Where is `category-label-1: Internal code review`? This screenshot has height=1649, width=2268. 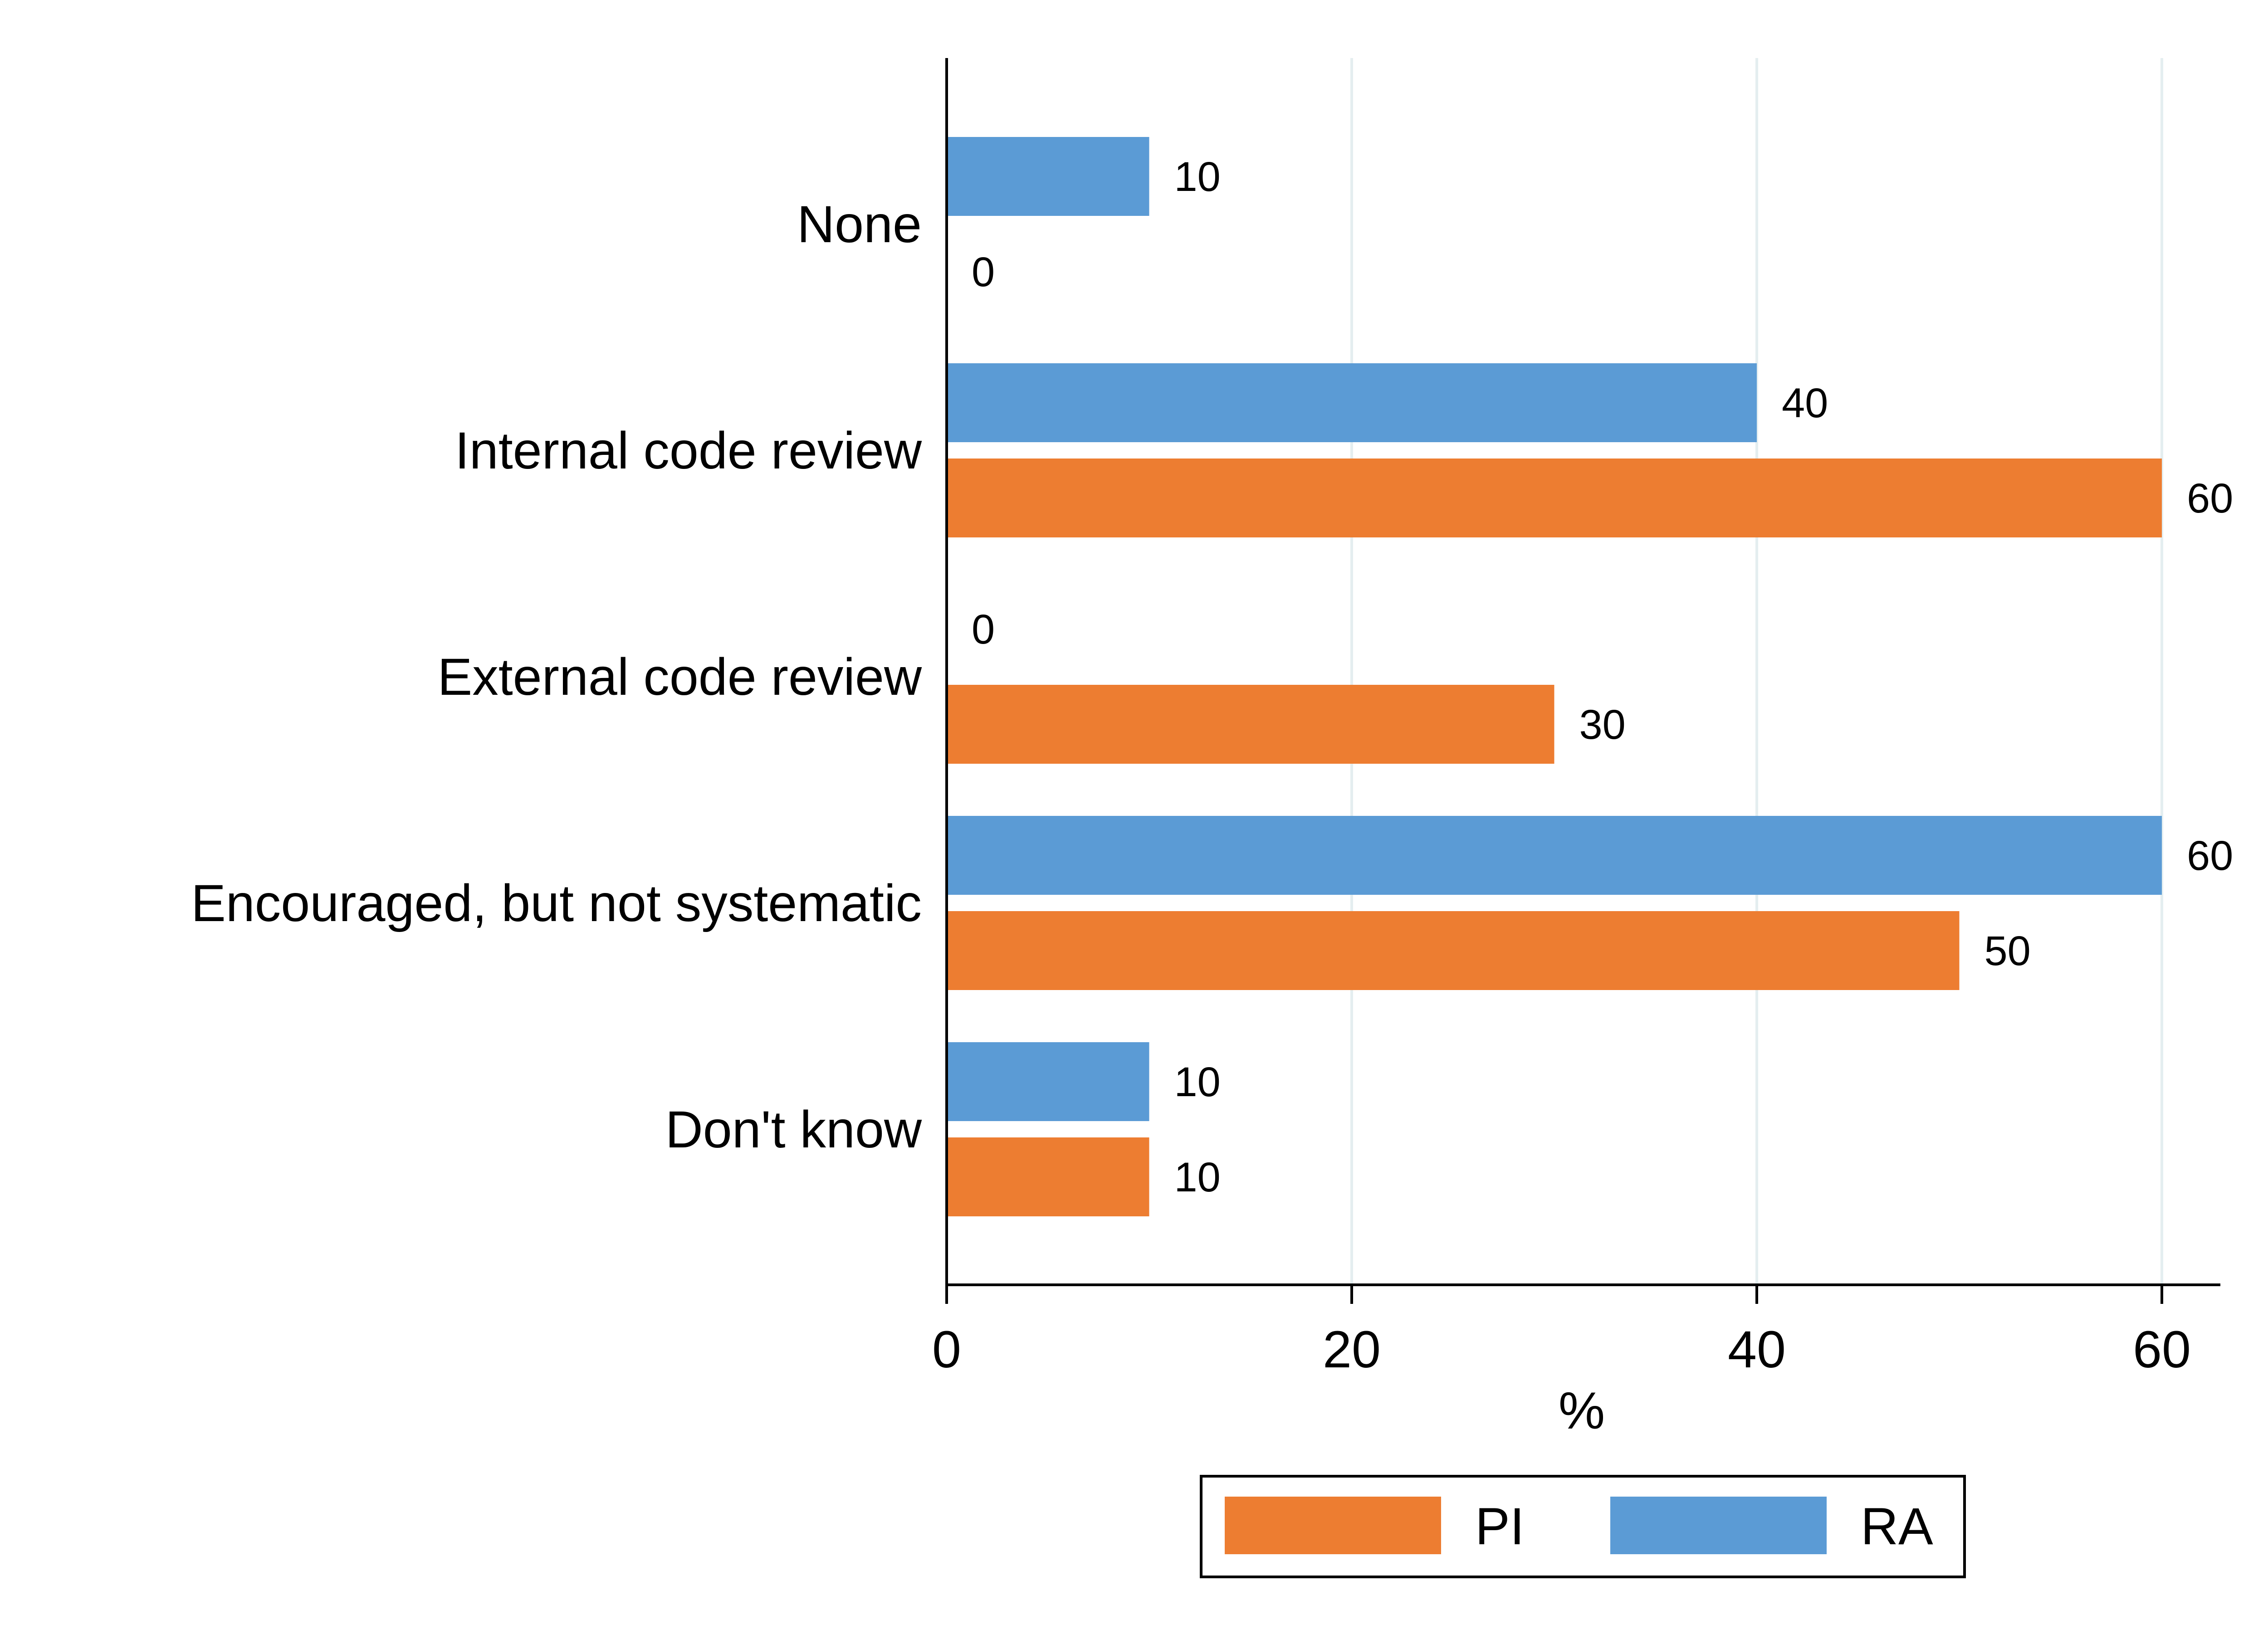 category-label-1: Internal code review is located at coordinates (688, 451).